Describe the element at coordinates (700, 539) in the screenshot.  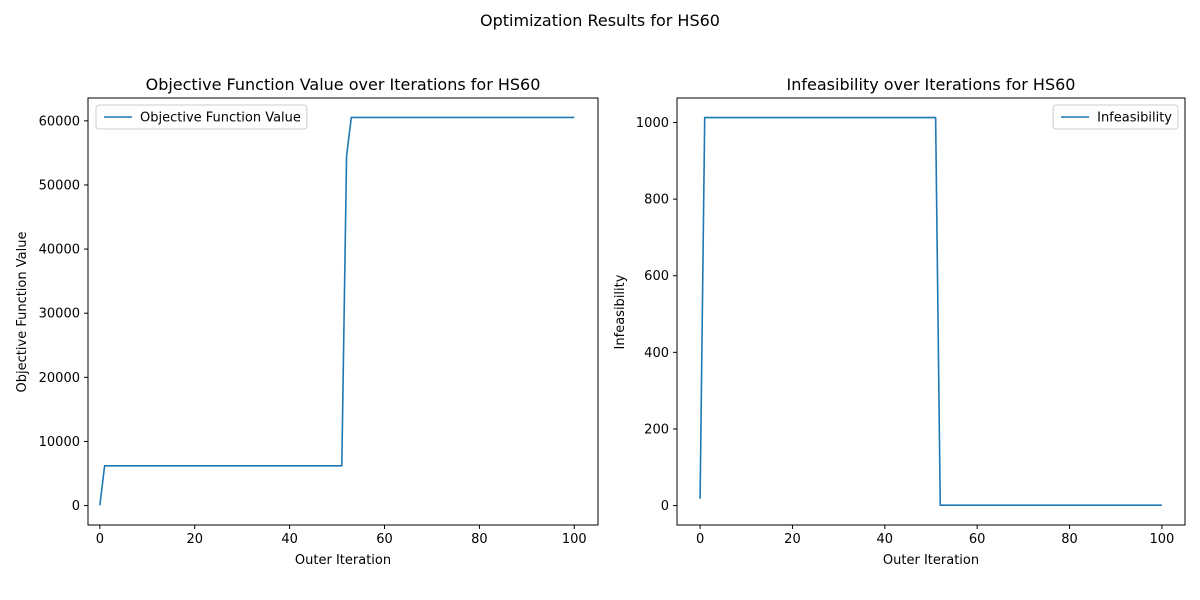
I see `infeasibility-x-tick-label: 0` at that location.